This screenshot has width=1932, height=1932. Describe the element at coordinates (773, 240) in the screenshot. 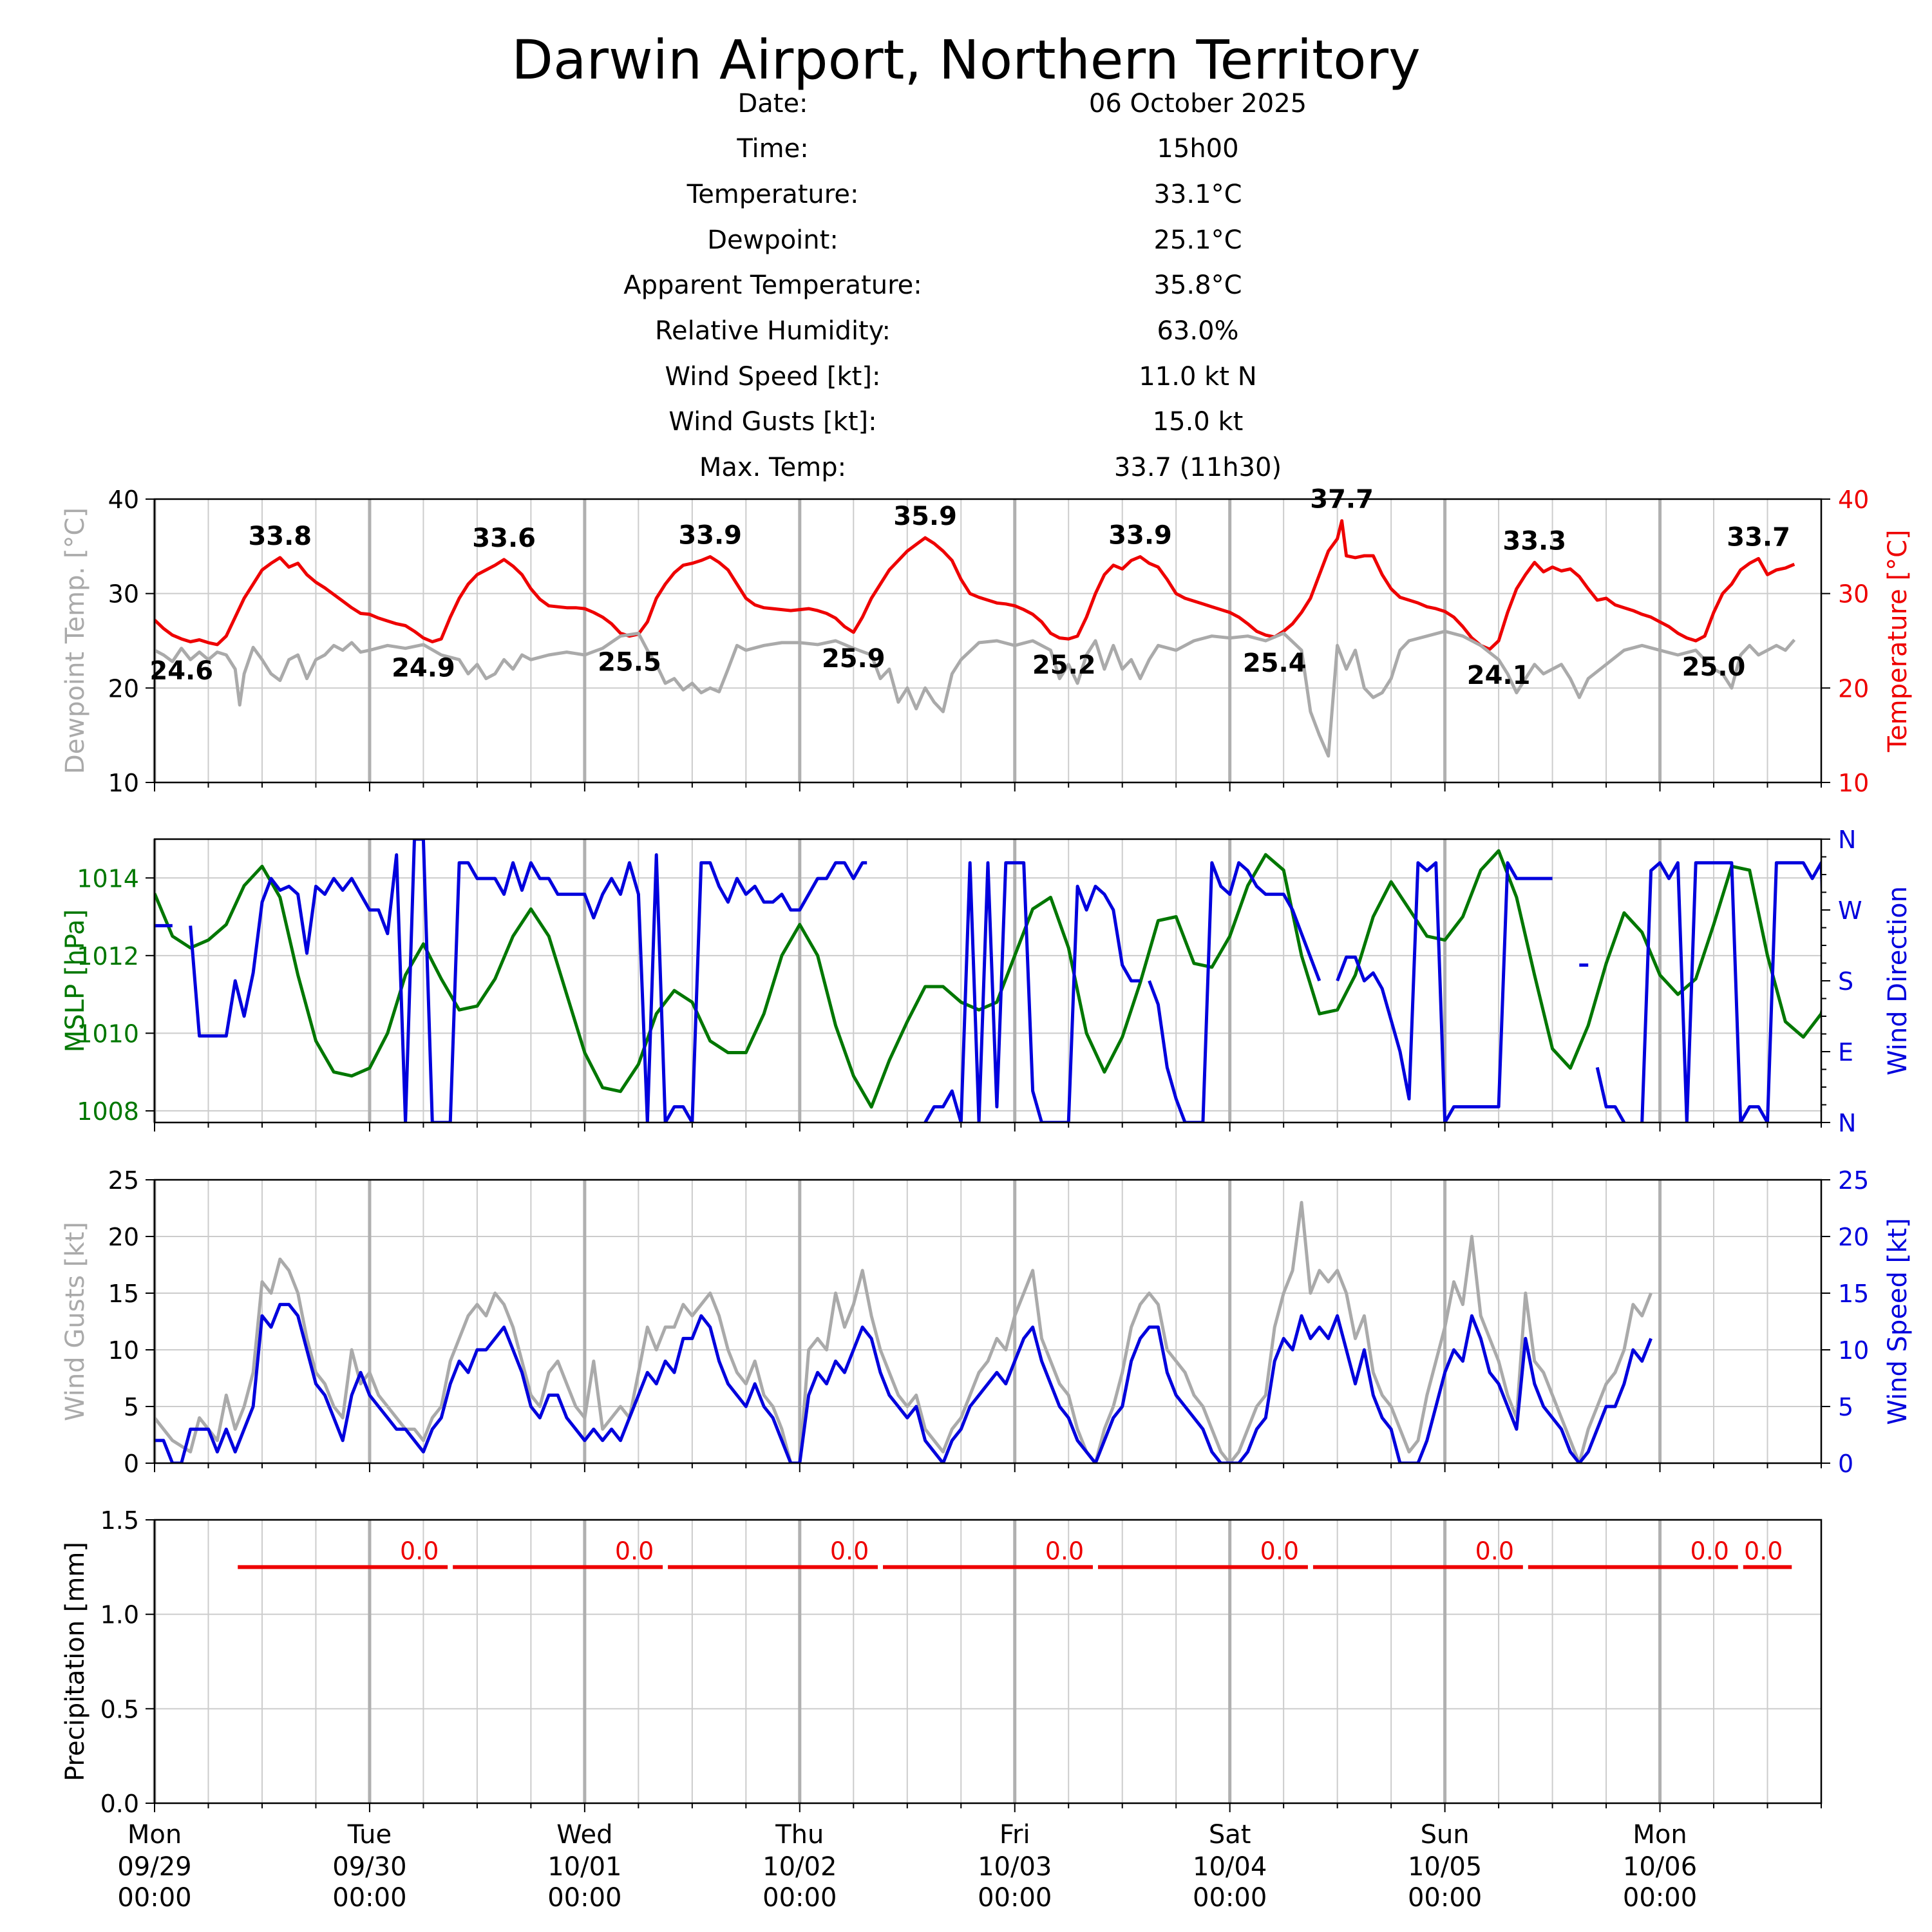

I see `info-label: Dewpoint:` at that location.